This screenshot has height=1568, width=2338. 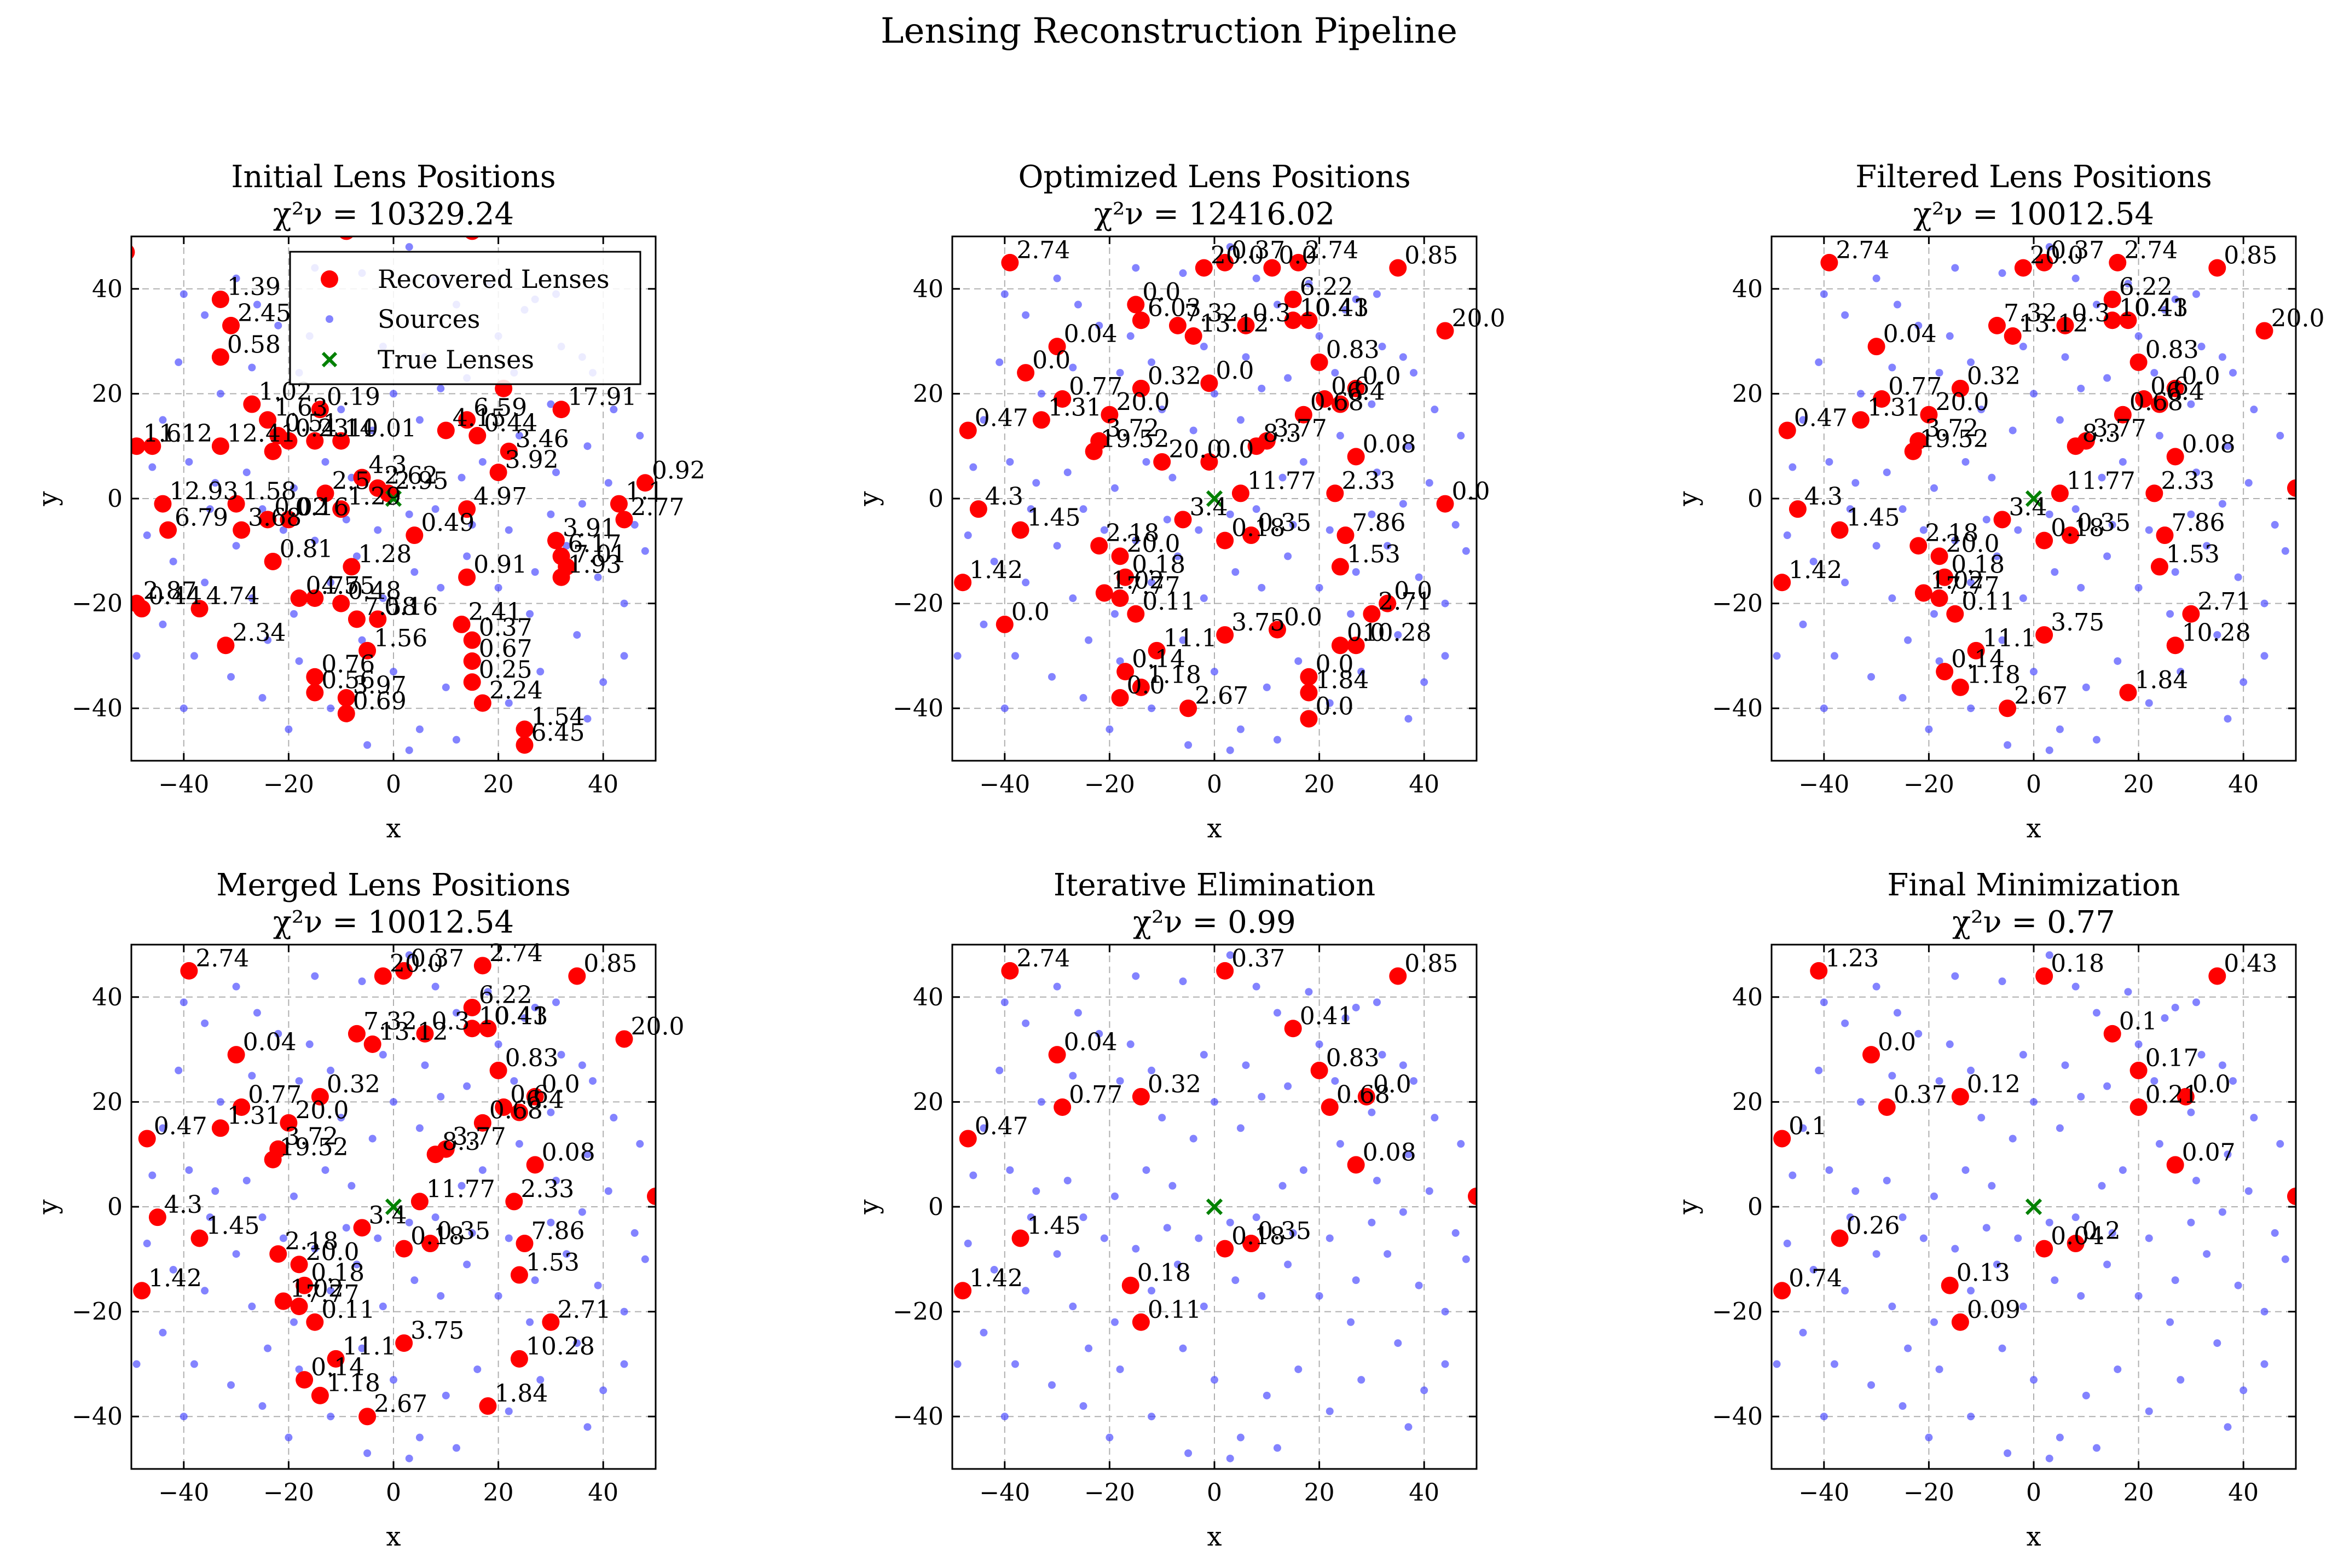 What do you see at coordinates (1954, 439) in the screenshot?
I see `lens-strength-label: 19.52` at bounding box center [1954, 439].